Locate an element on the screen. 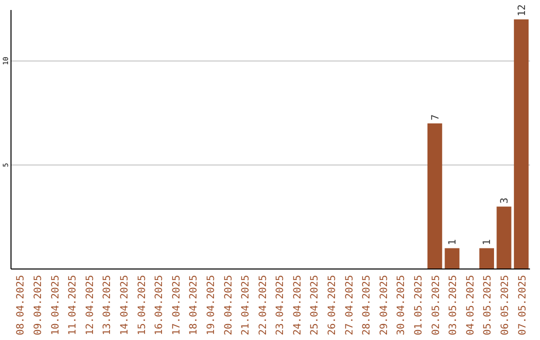  x-tick-label: 07.05.2025 is located at coordinates (522, 305).